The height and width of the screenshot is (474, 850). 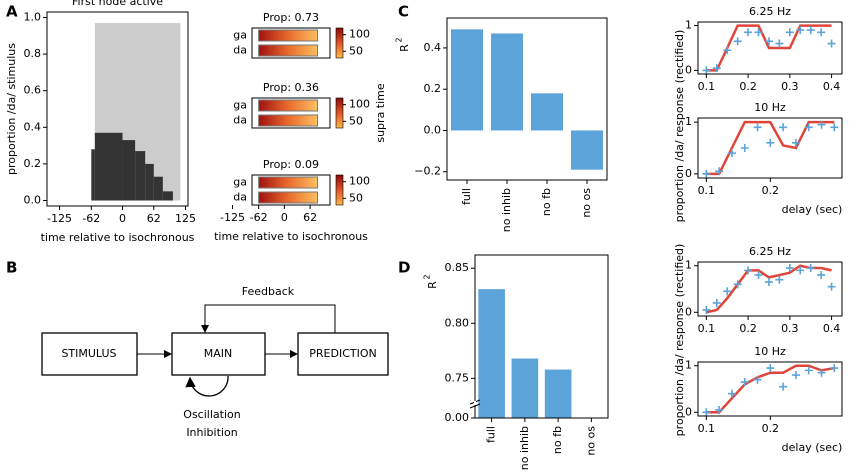 What do you see at coordinates (457, 417) in the screenshot?
I see `y-tick-label: 0.00` at bounding box center [457, 417].